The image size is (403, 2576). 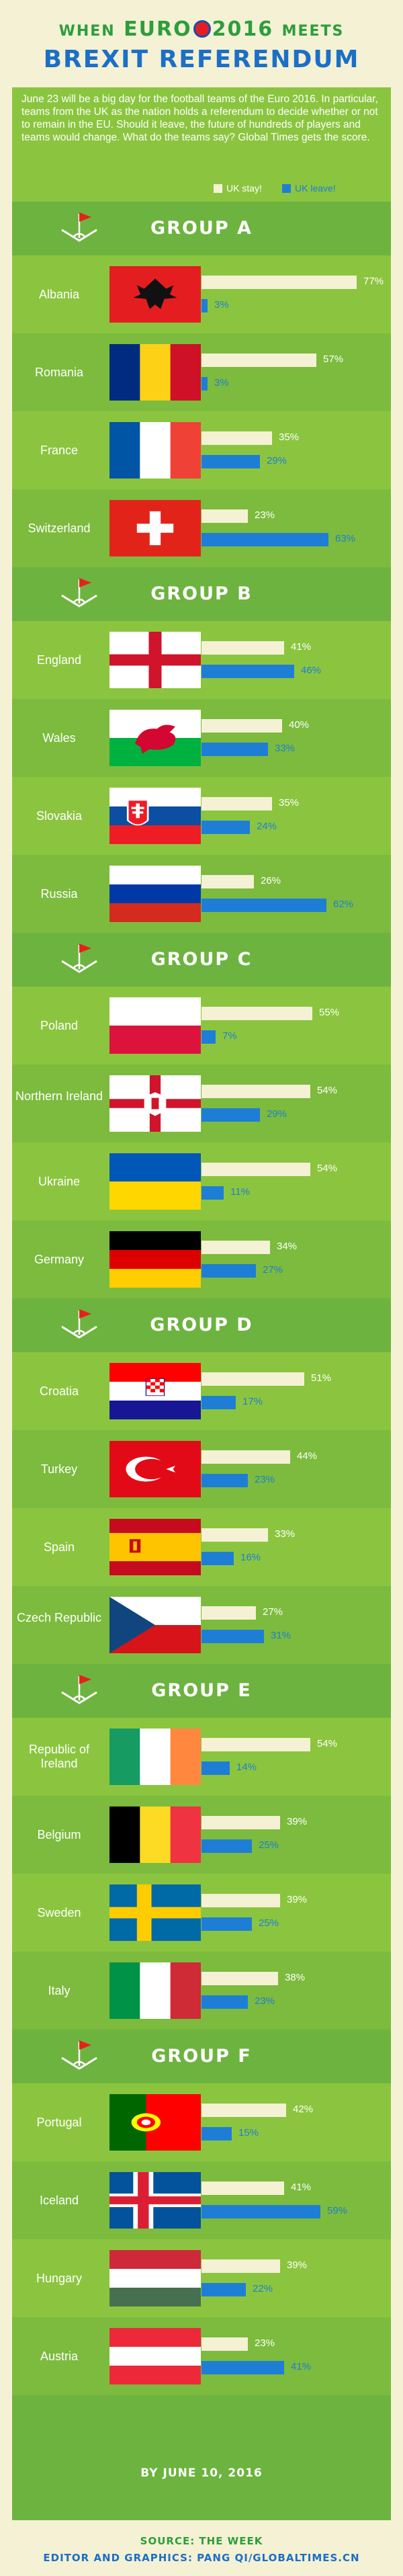 I want to click on country-label: Hungary, so click(x=59, y=2278).